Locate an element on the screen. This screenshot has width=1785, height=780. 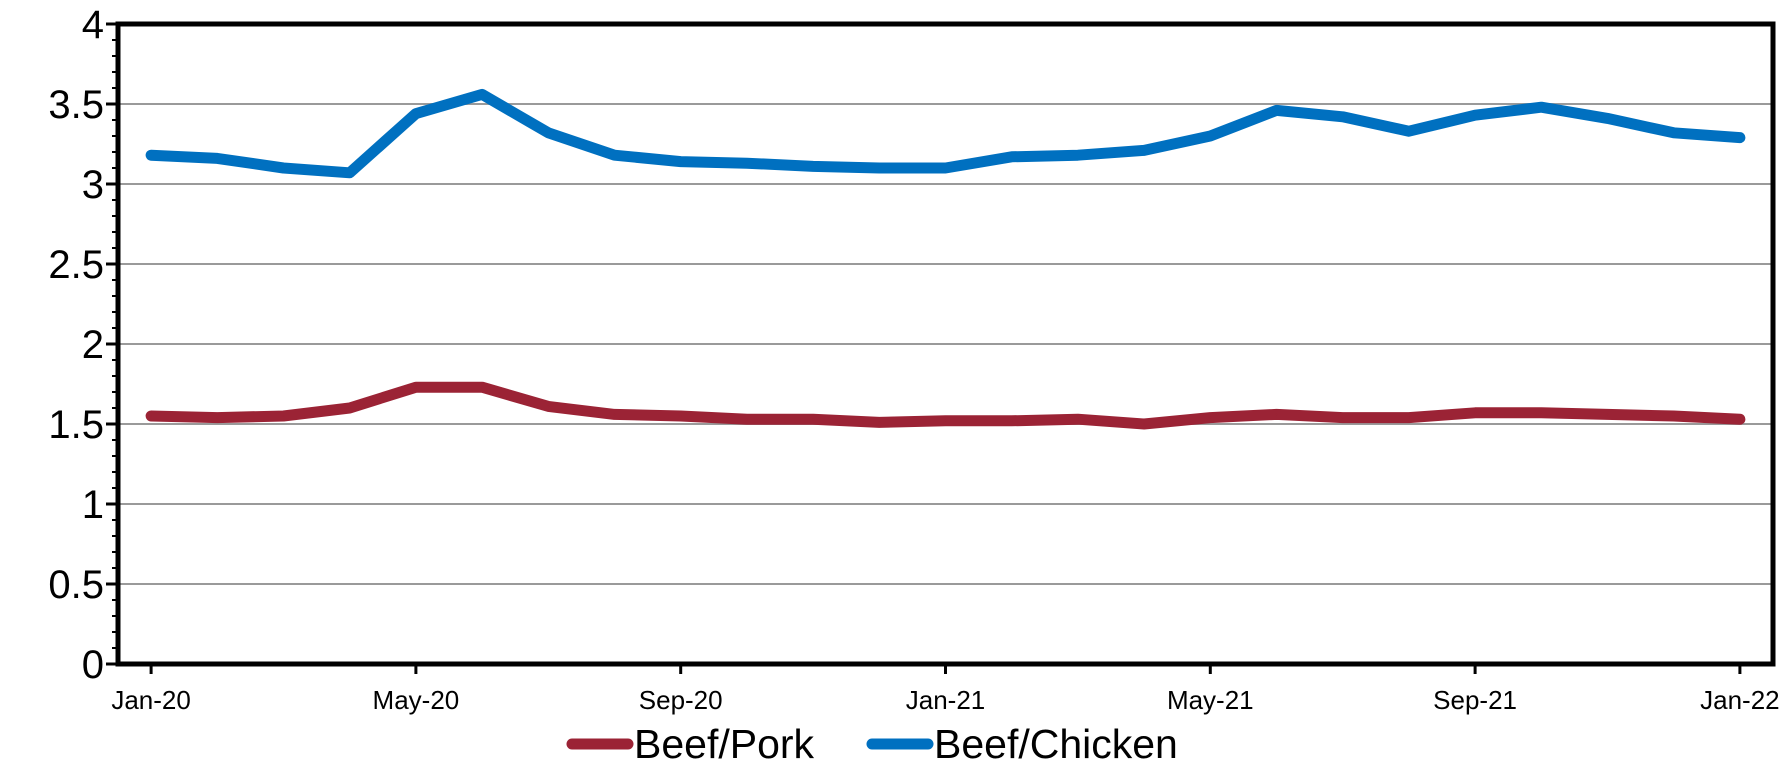
y-tick-label: 0 is located at coordinates (93, 665).